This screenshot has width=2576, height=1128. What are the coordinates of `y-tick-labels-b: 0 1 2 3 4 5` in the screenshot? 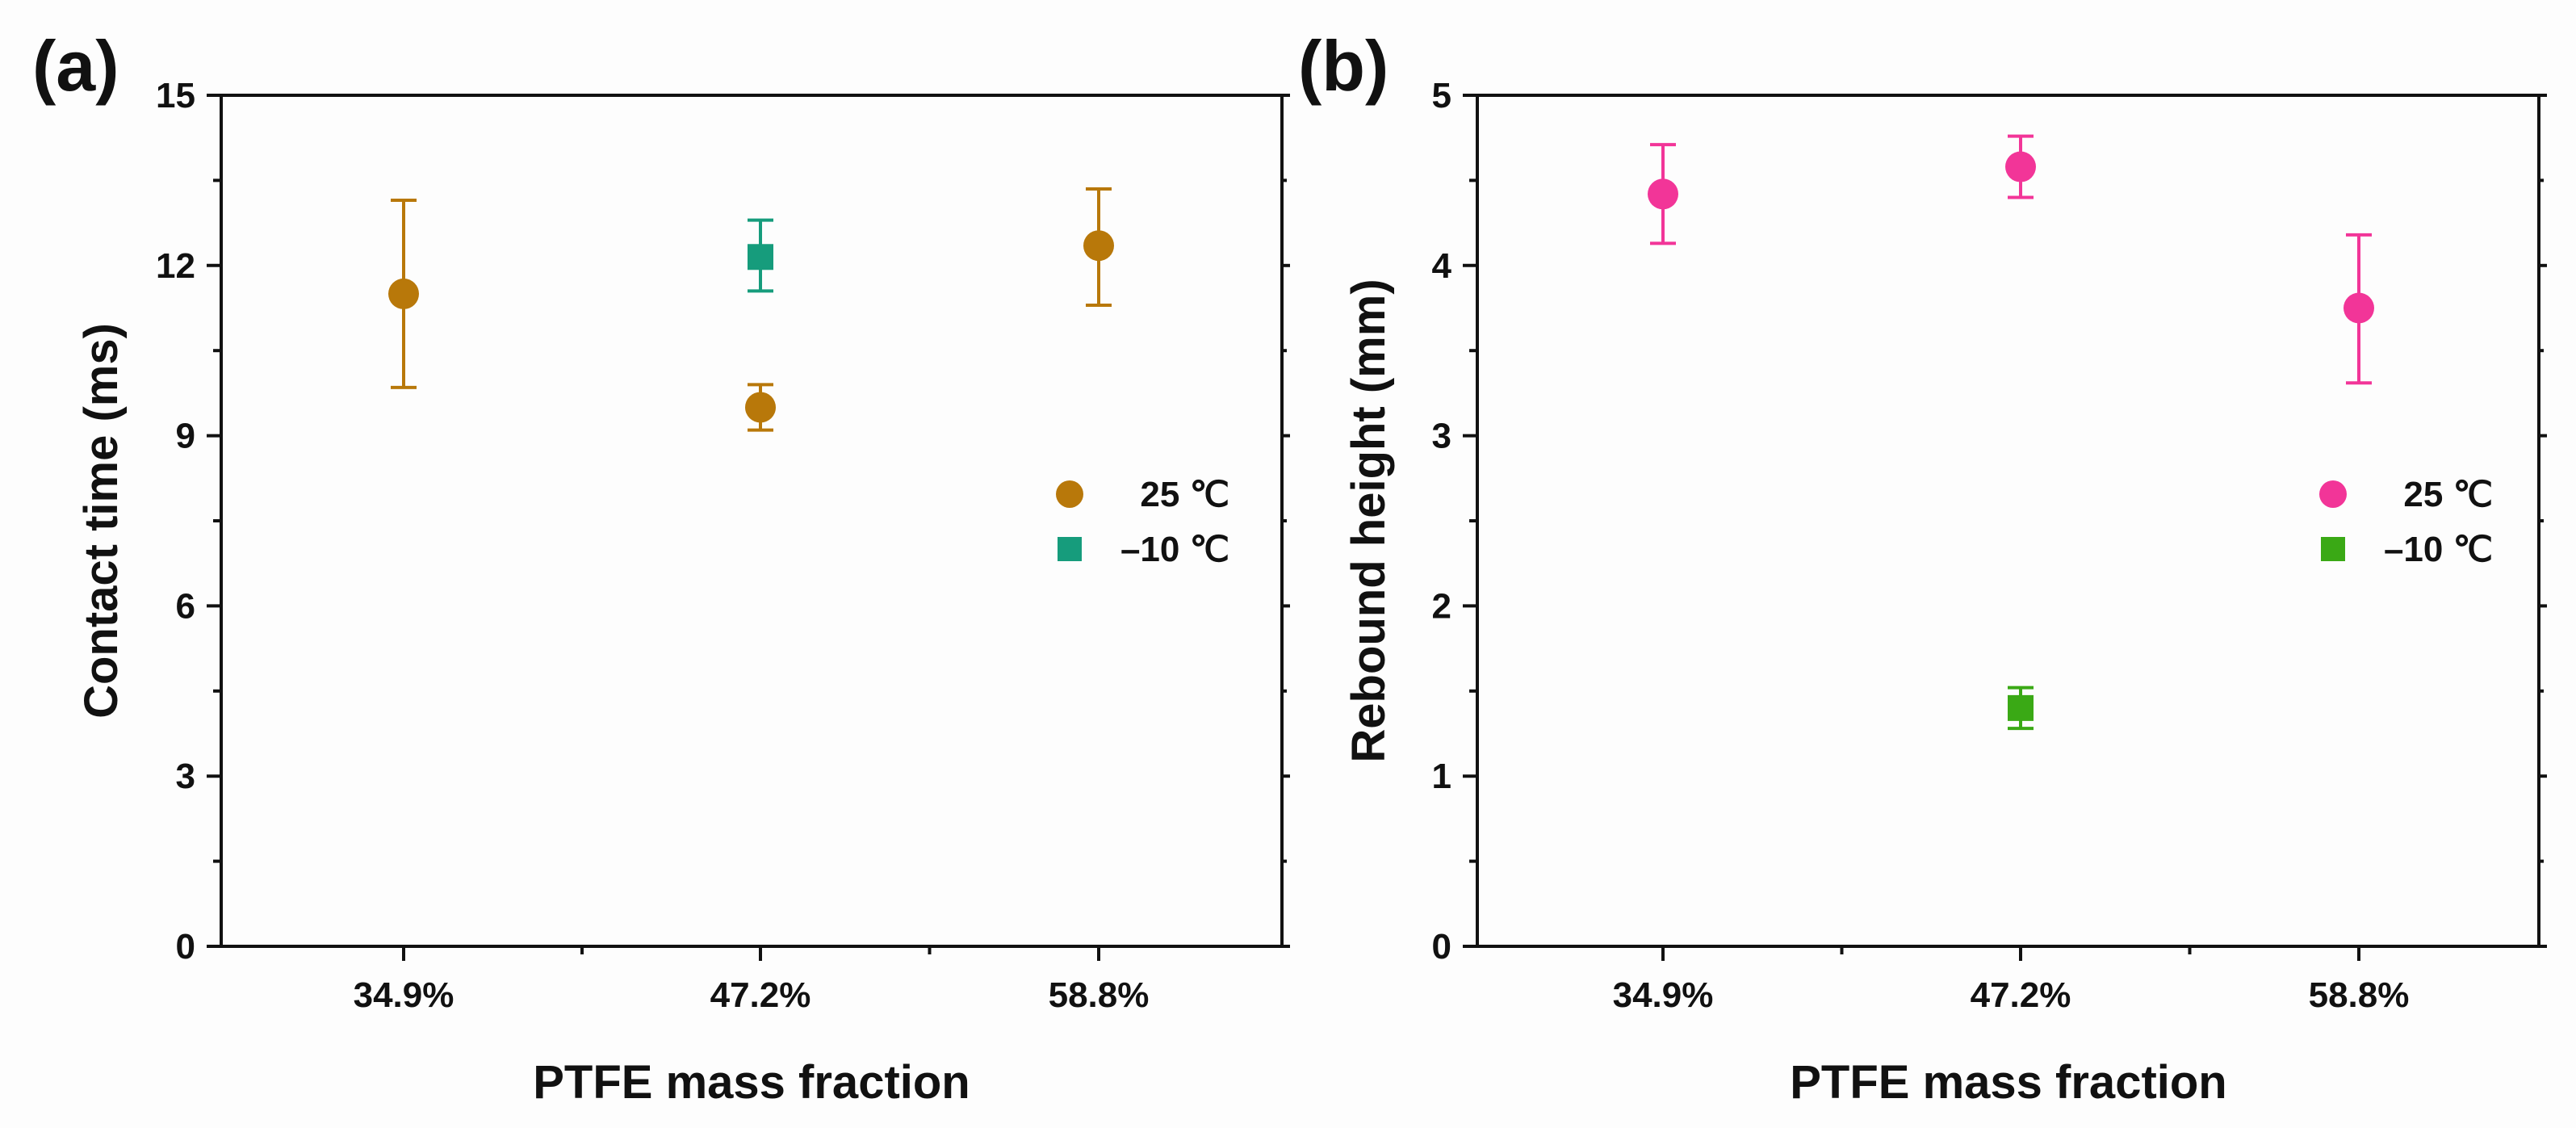 It's located at (1442, 521).